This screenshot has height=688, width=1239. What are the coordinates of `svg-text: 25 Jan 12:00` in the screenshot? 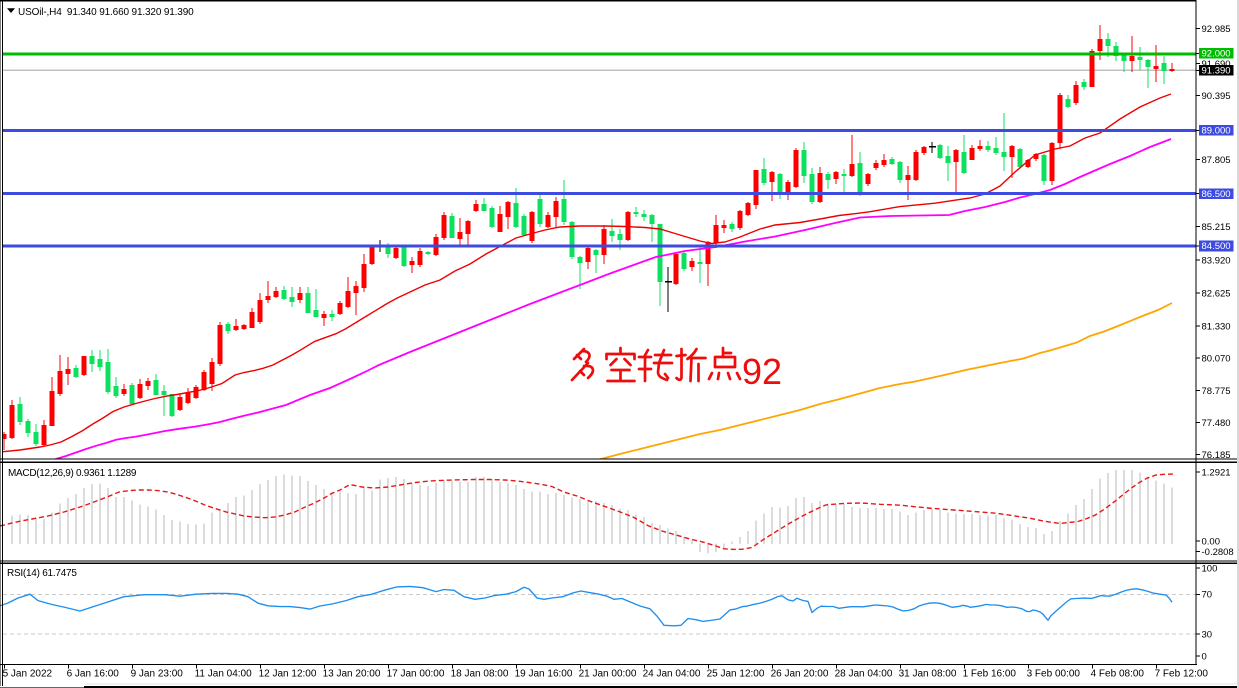 It's located at (736, 674).